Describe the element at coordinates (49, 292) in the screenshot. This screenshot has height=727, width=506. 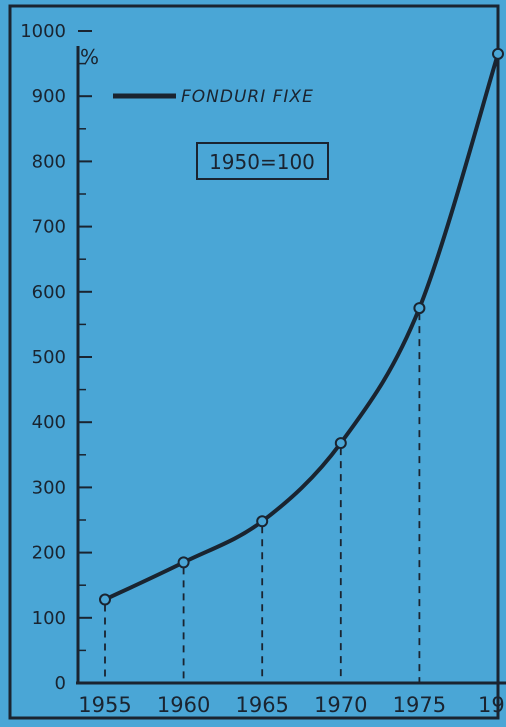
I see `y-tick-label: 600` at that location.